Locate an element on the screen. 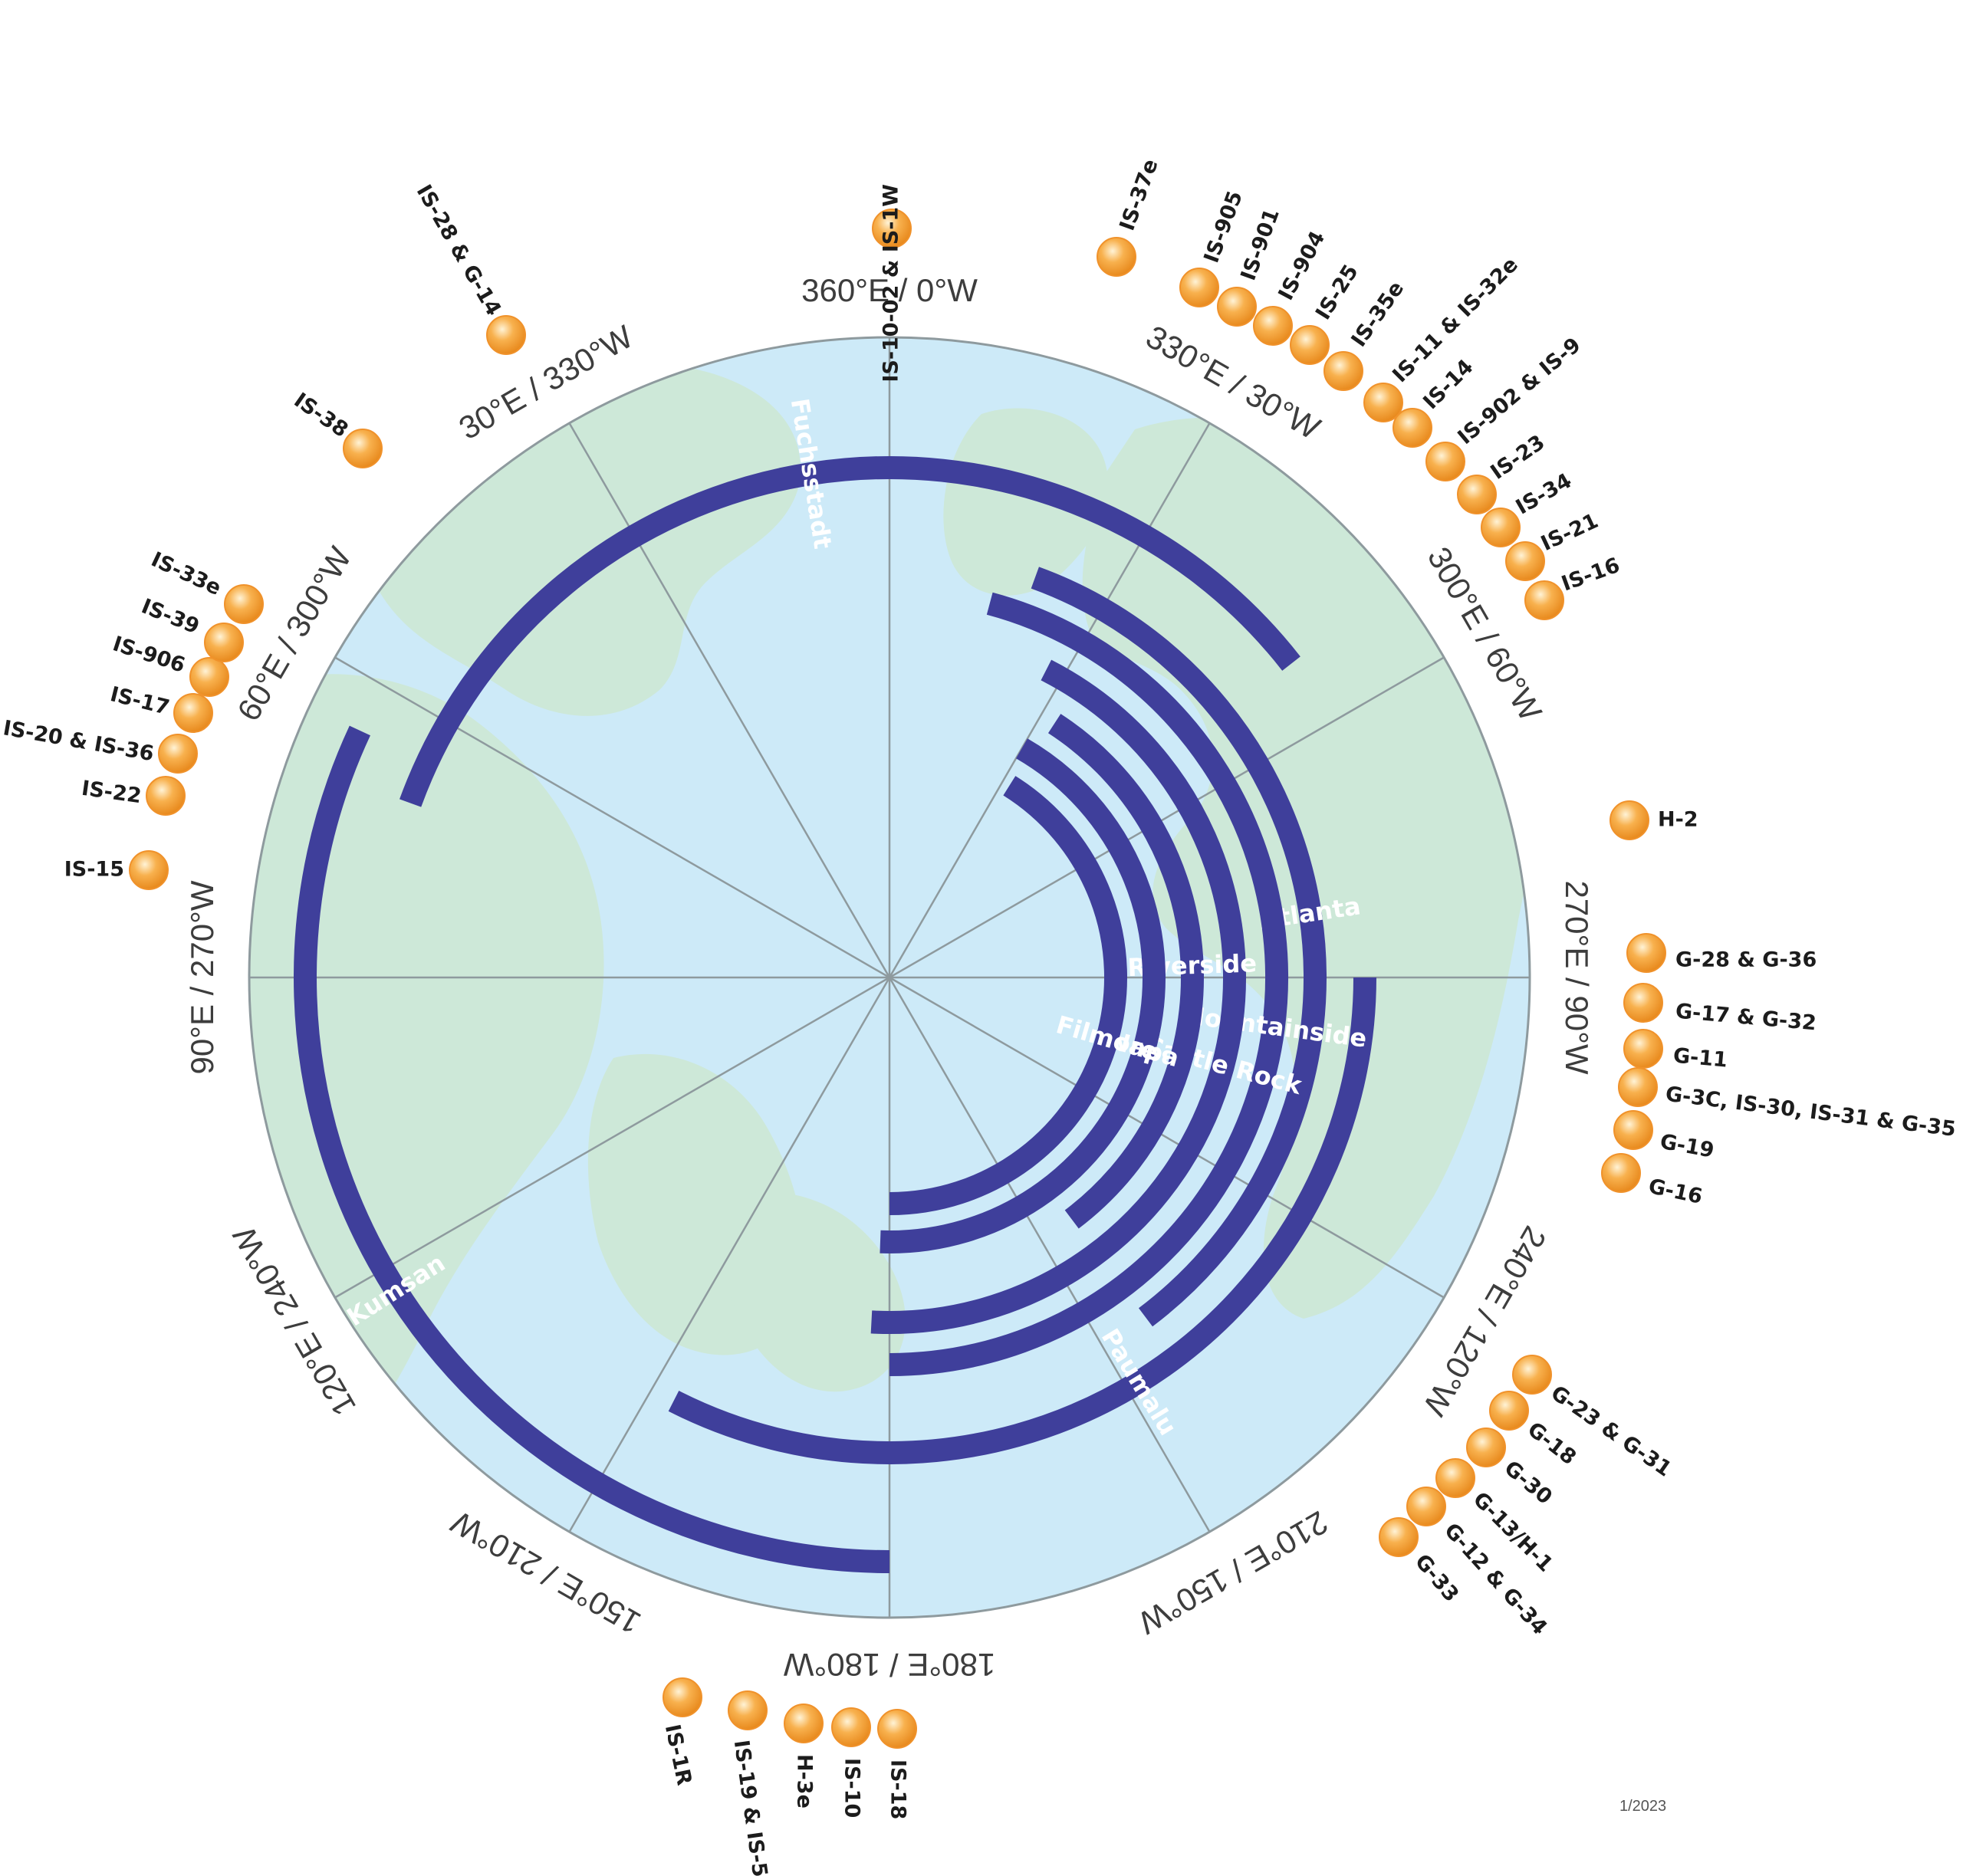 This screenshot has height=1876, width=1963. satellite-label: IS-17 is located at coordinates (140, 701).